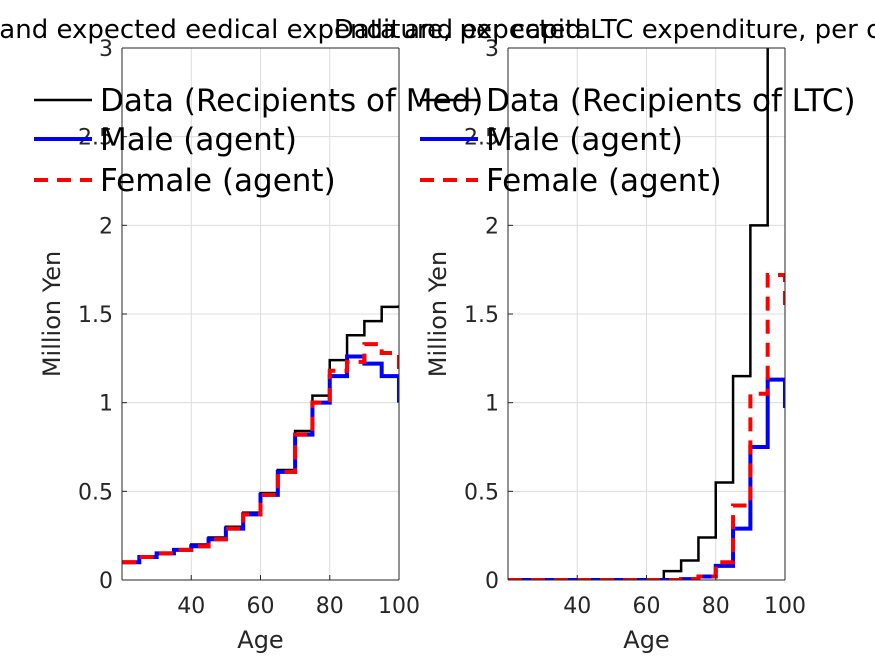 This screenshot has width=875, height=656. I want to click on legend-entry-label: Data (Recipients of Med), so click(291, 101).